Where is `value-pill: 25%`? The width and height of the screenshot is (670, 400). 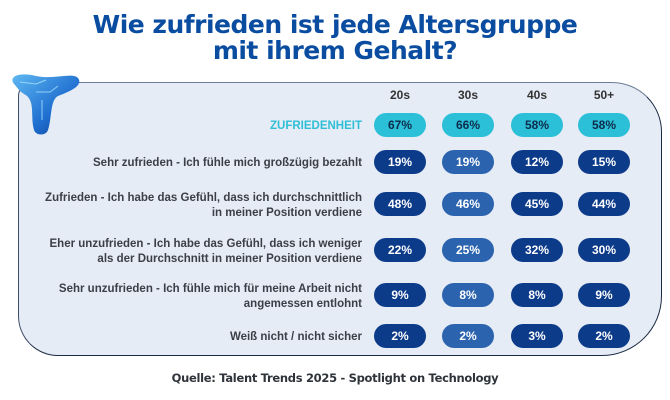 value-pill: 25% is located at coordinates (468, 250).